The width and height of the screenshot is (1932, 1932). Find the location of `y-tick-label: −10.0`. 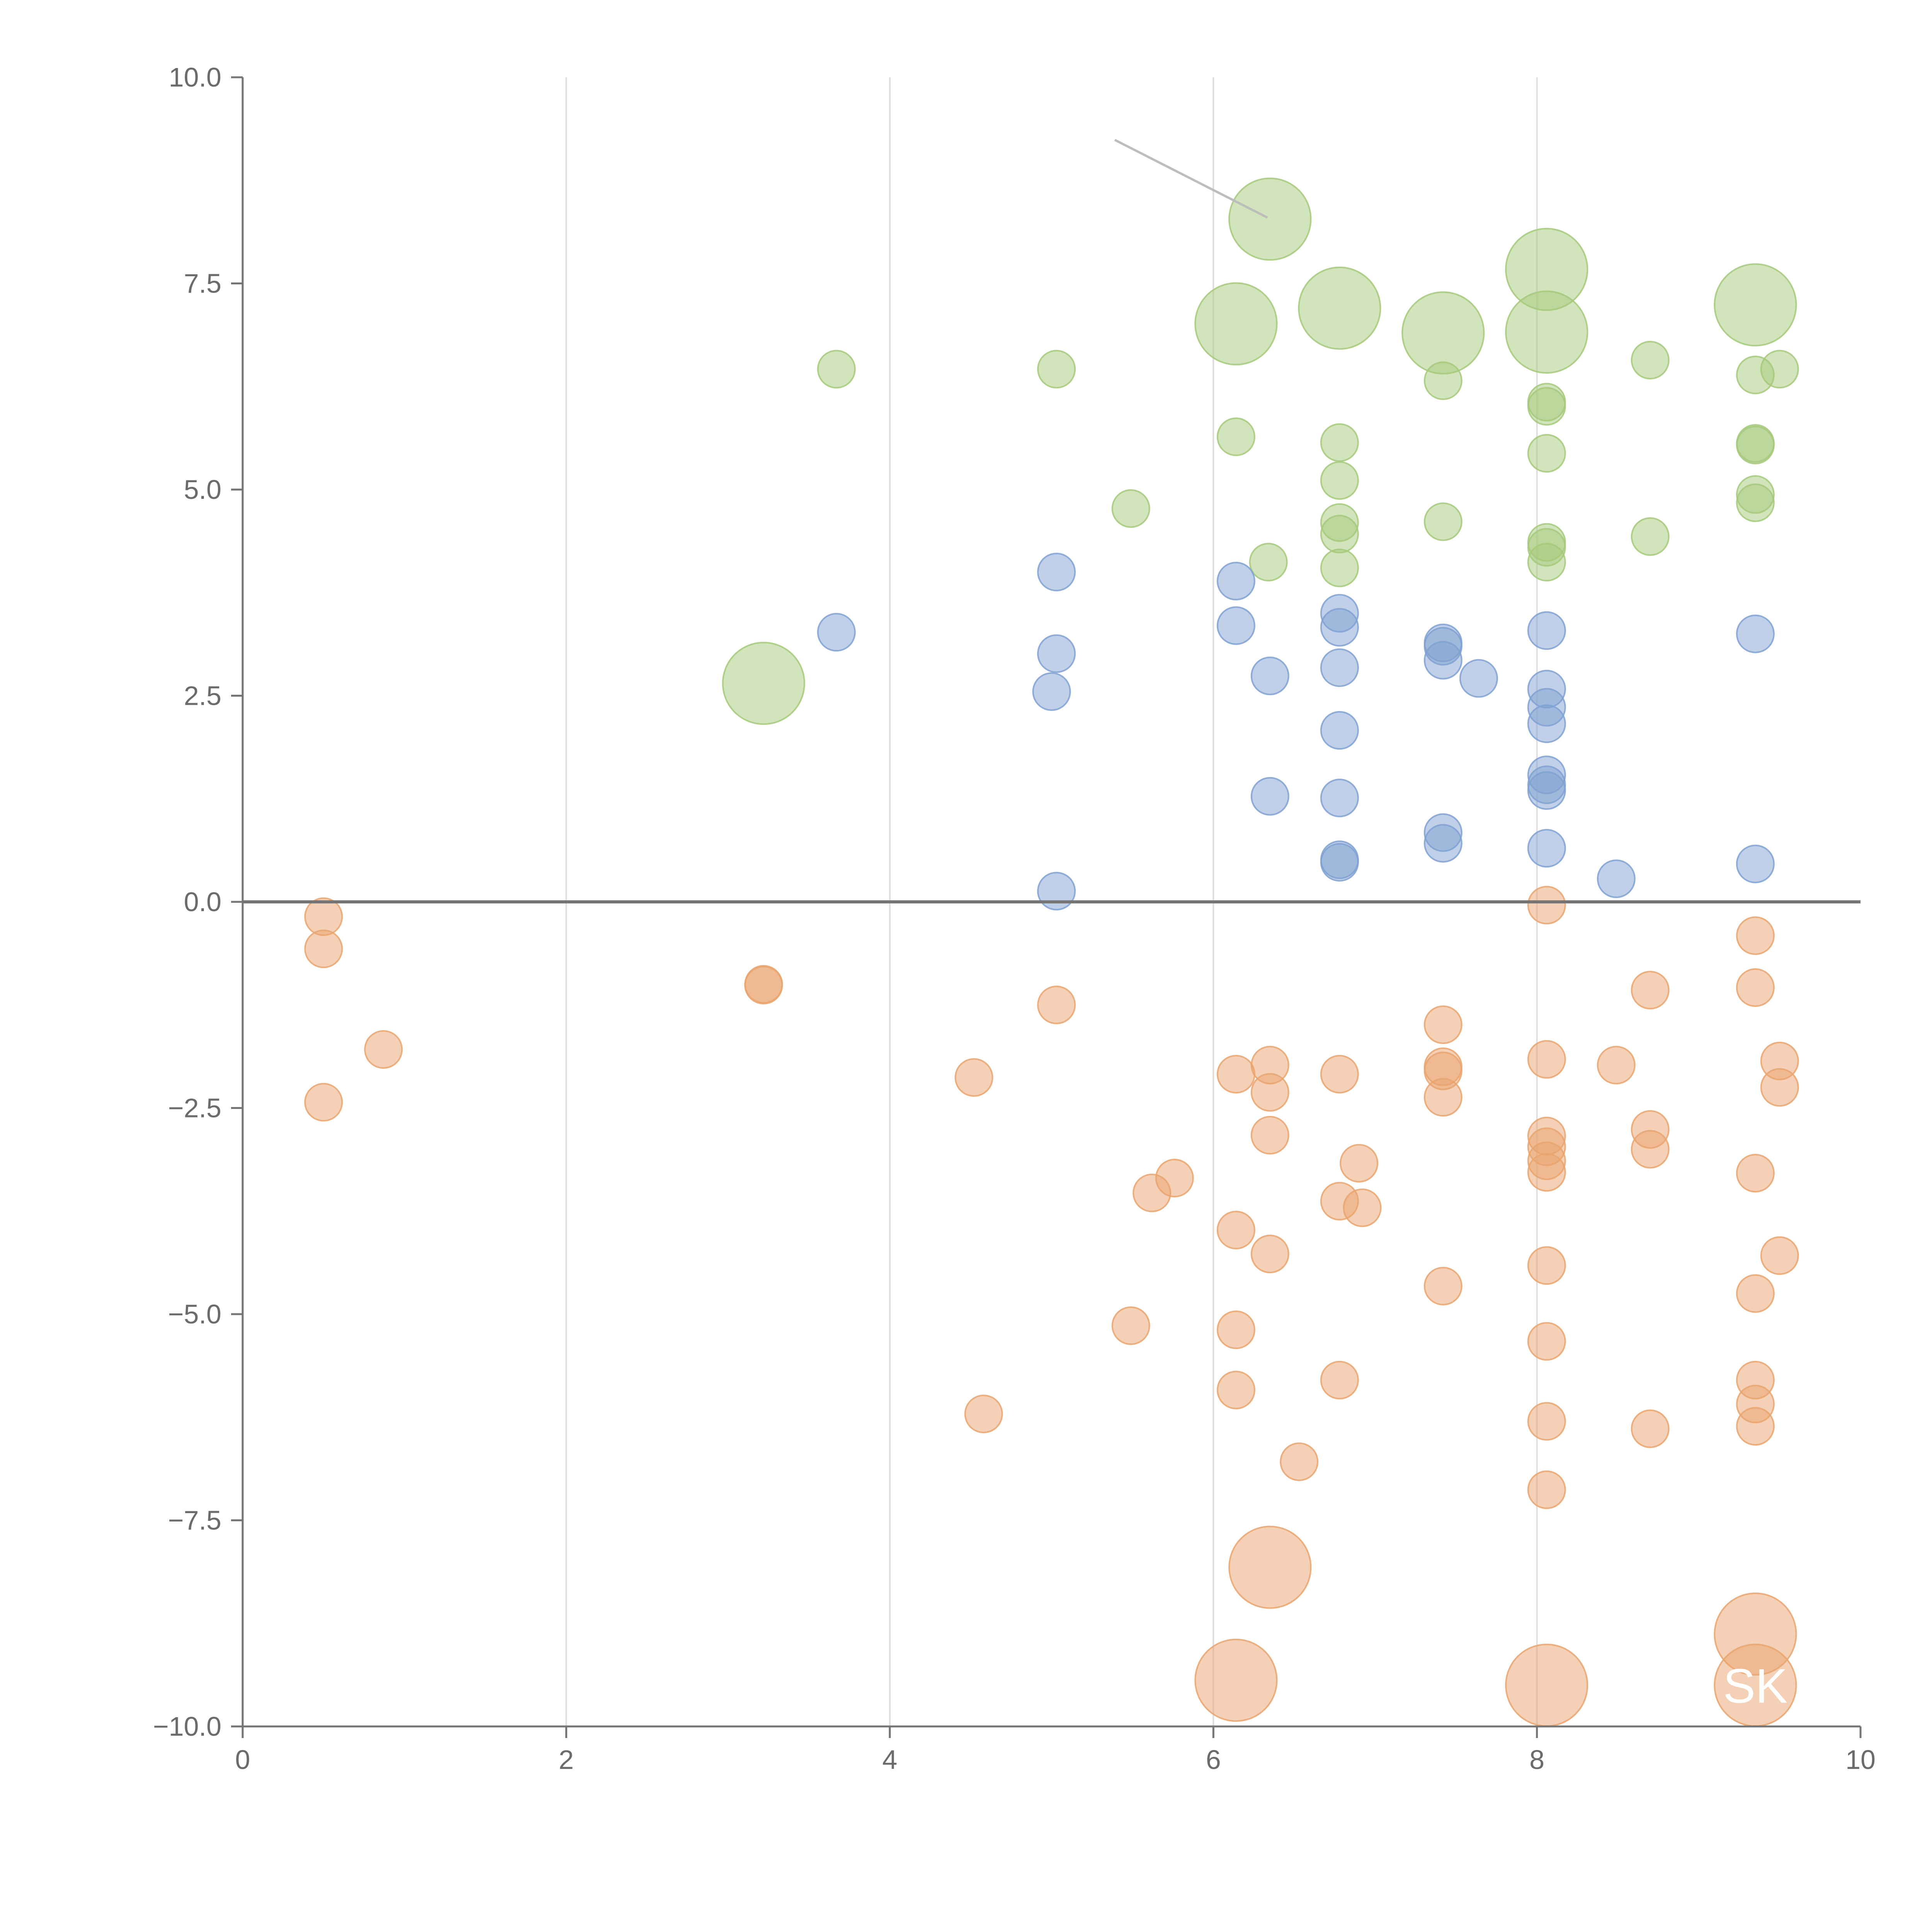

y-tick-label: −10.0 is located at coordinates (187, 1727).